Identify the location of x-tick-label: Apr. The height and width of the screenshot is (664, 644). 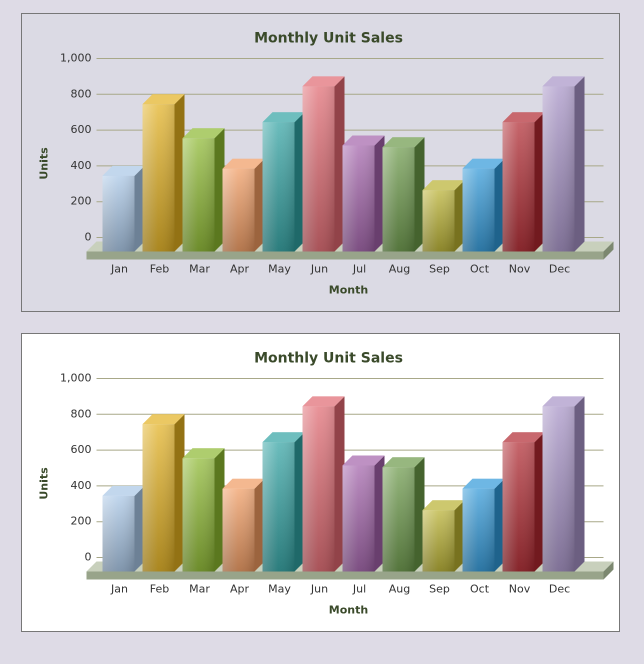
(240, 269).